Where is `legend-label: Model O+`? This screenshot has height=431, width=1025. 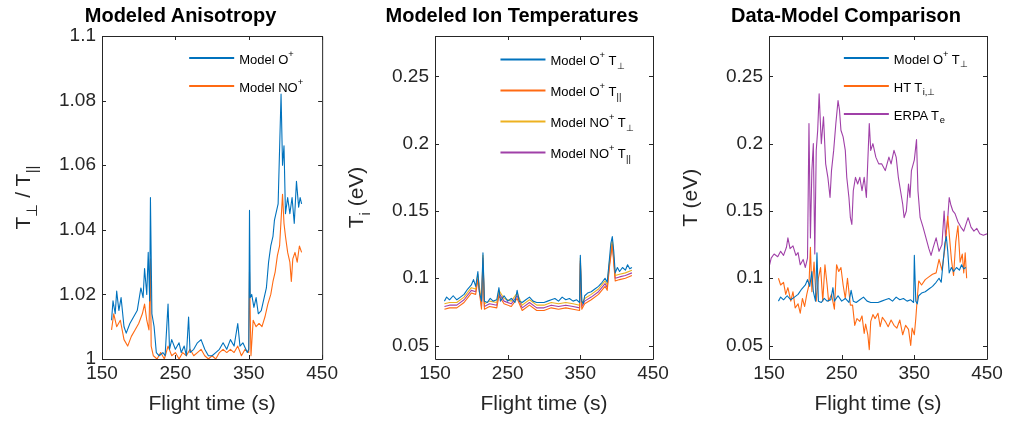 legend-label: Model O+ is located at coordinates (266, 57).